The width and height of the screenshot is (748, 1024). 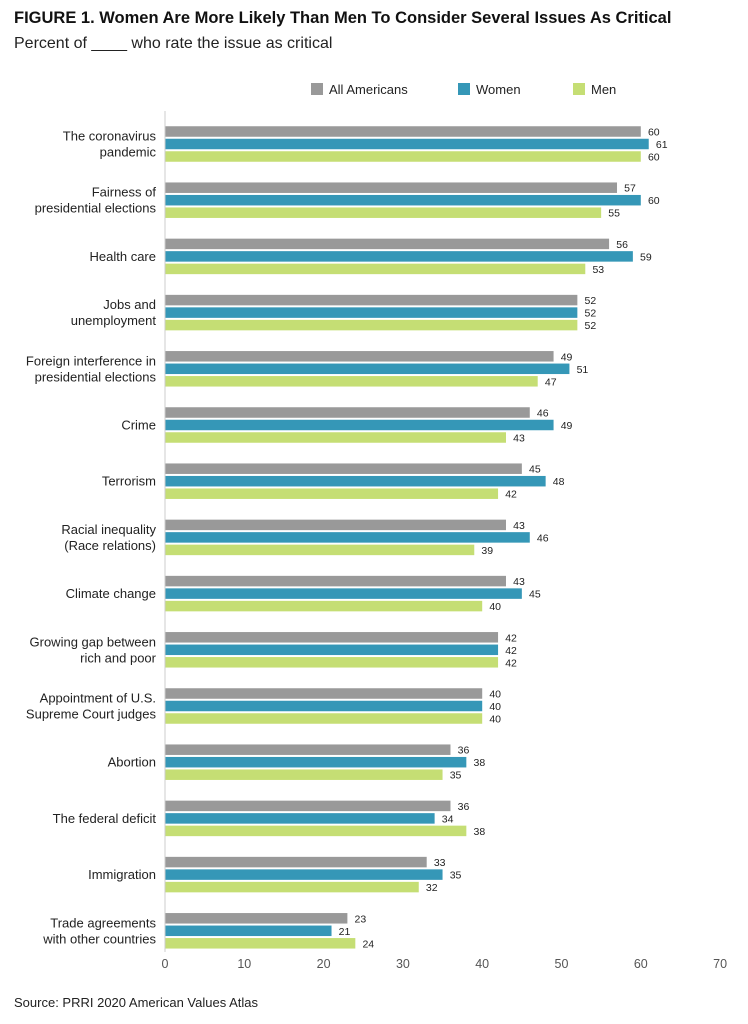 What do you see at coordinates (543, 538) in the screenshot?
I see `value-label: 46` at bounding box center [543, 538].